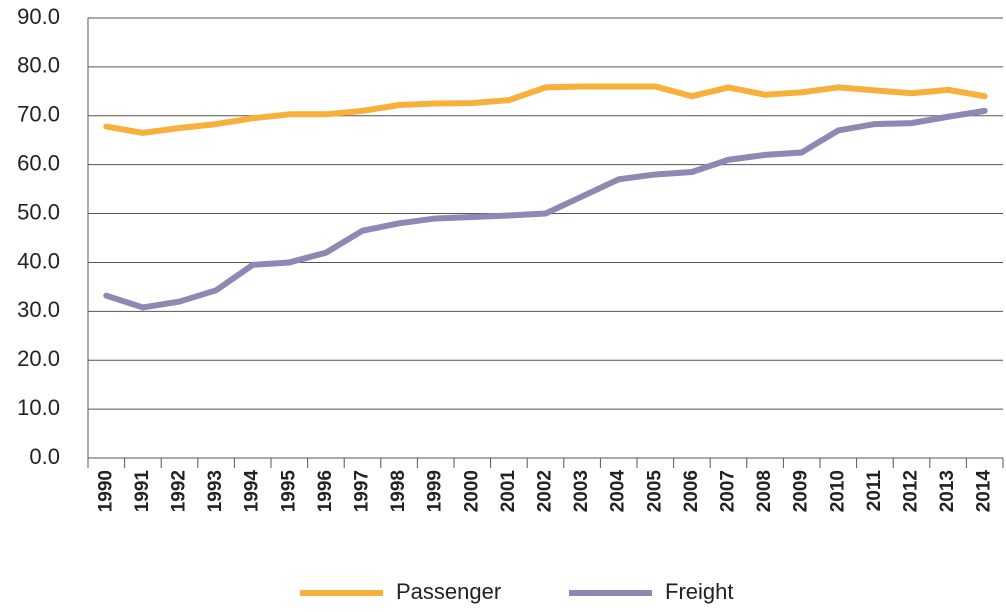 The width and height of the screenshot is (1006, 612). I want to click on x-tick-label: 1992, so click(179, 491).